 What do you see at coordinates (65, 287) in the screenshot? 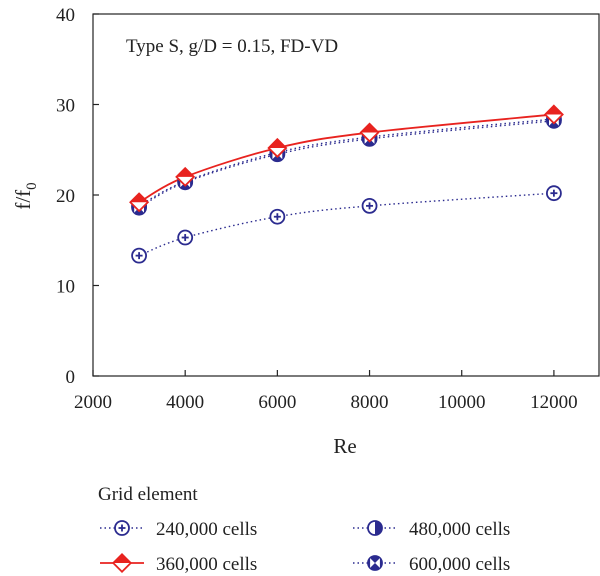
I see `y-tick-label: 10` at bounding box center [65, 287].